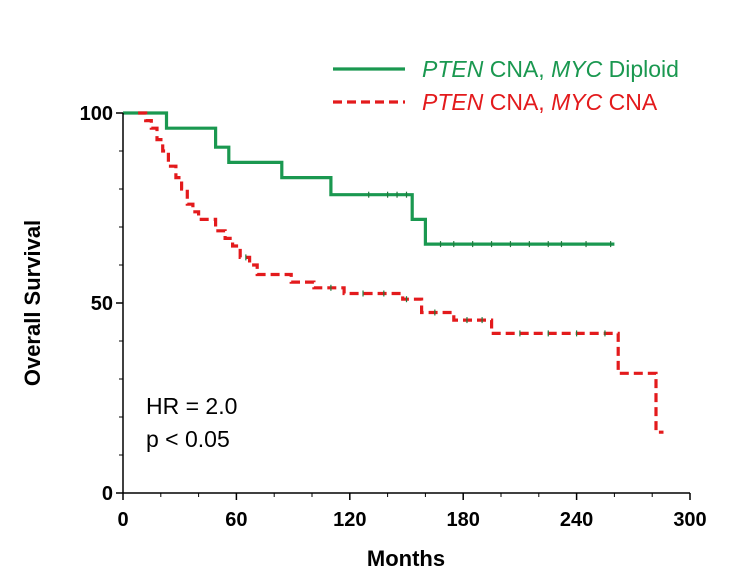 This screenshot has width=749, height=585. Describe the element at coordinates (576, 520) in the screenshot. I see `x-tick-label: 240` at that location.